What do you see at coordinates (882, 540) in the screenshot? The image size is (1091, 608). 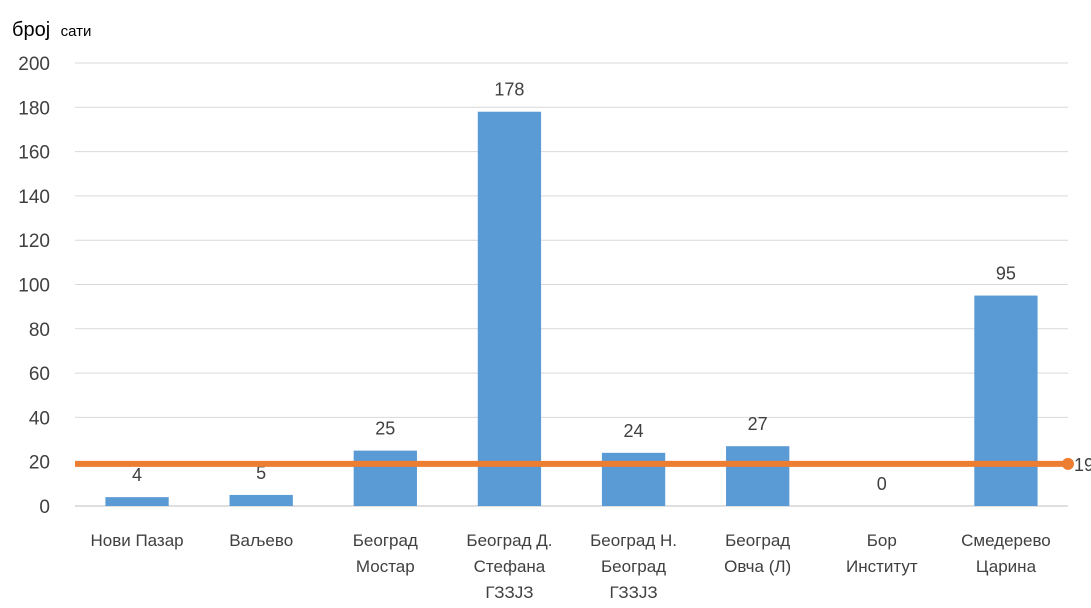 I see `x-category-label-line: Бор` at bounding box center [882, 540].